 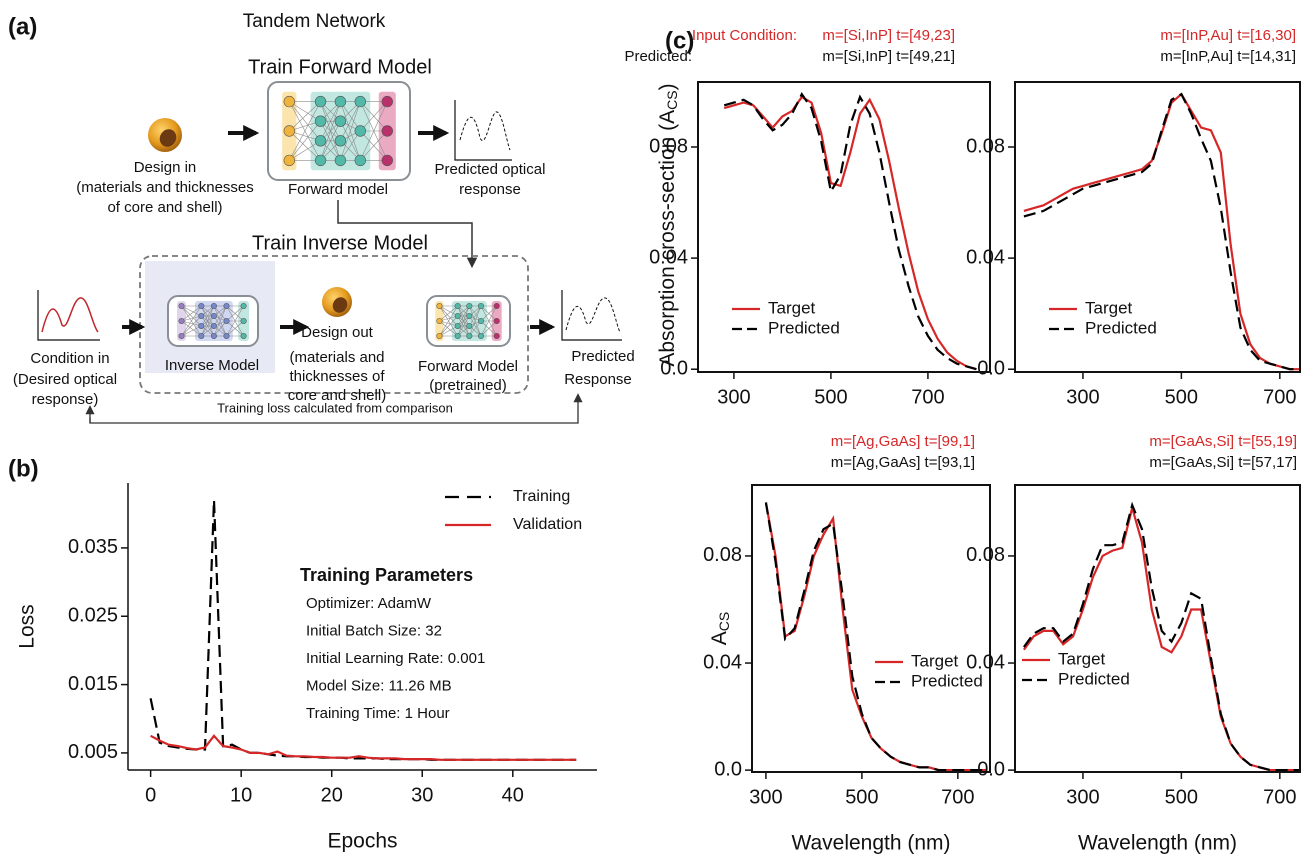 What do you see at coordinates (165, 167) in the screenshot?
I see `label: Design in` at bounding box center [165, 167].